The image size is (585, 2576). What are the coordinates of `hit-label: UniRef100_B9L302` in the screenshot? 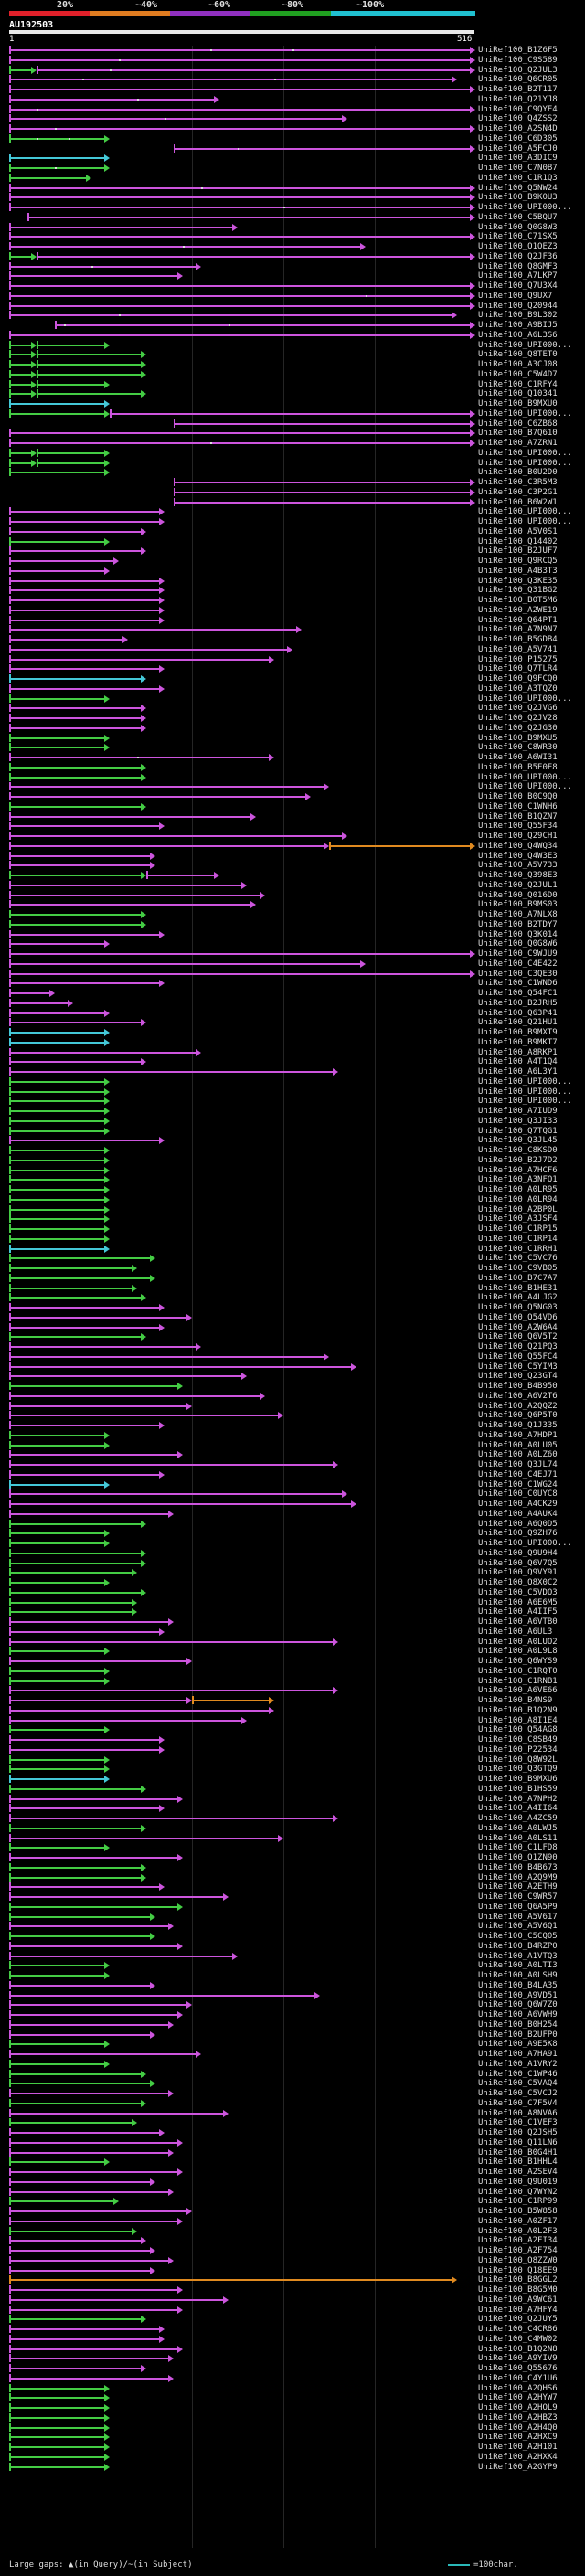 It's located at (518, 315).